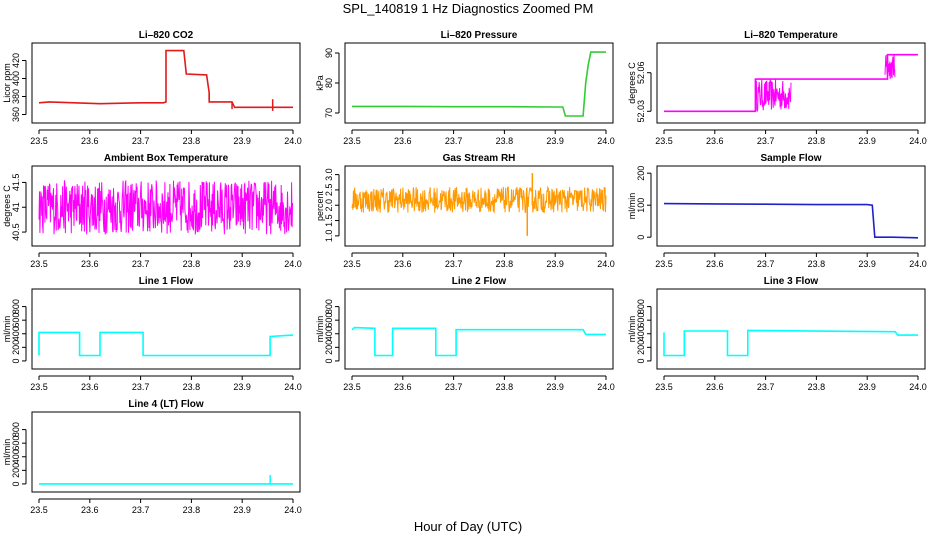  What do you see at coordinates (320, 205) in the screenshot?
I see `y-axis-label: percent` at bounding box center [320, 205].